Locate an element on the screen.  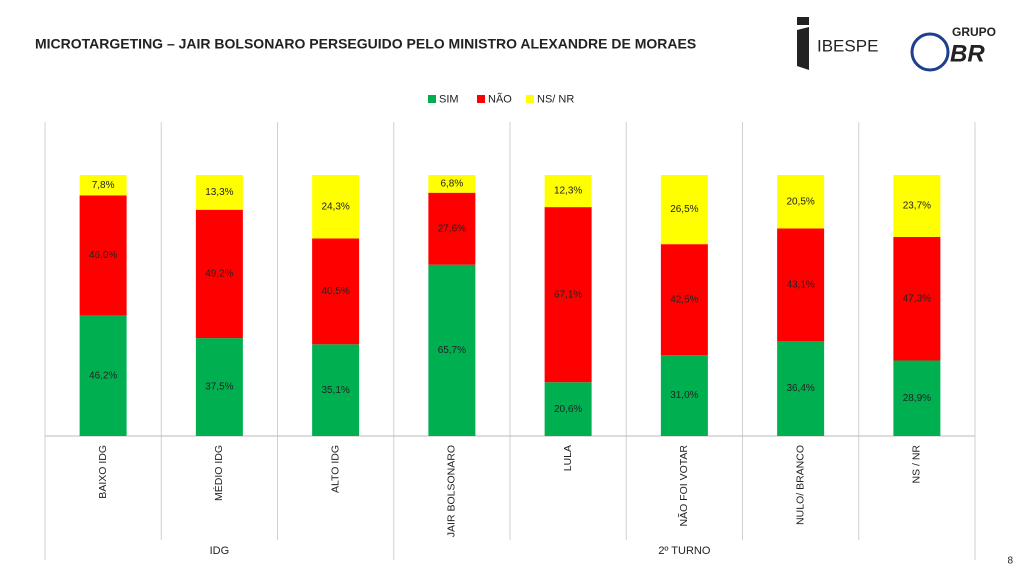
x-tick-label: NÃO FOI VOTAR is located at coordinates (683, 486).